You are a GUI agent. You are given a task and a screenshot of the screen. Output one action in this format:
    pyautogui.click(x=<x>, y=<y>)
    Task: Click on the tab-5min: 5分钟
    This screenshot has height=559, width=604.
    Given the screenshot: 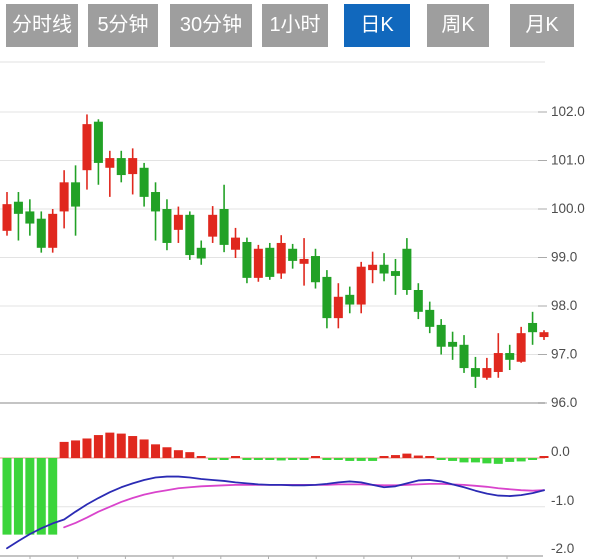 What is the action you would take?
    pyautogui.click(x=123, y=25)
    